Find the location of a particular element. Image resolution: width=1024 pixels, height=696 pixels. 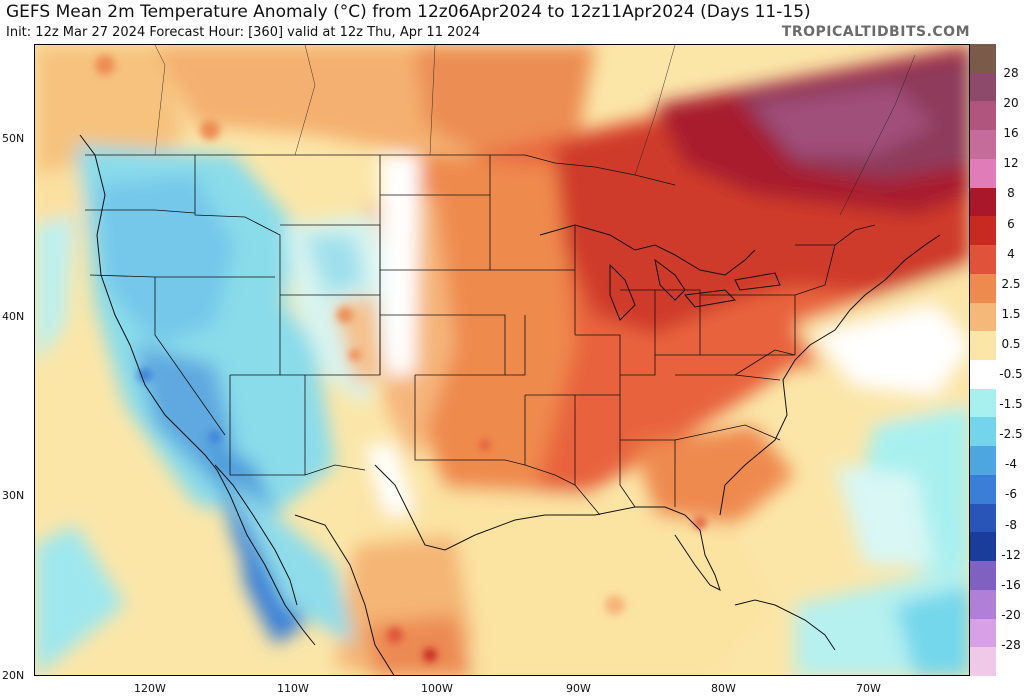

colorbar-label: -6 is located at coordinates (1011, 494).